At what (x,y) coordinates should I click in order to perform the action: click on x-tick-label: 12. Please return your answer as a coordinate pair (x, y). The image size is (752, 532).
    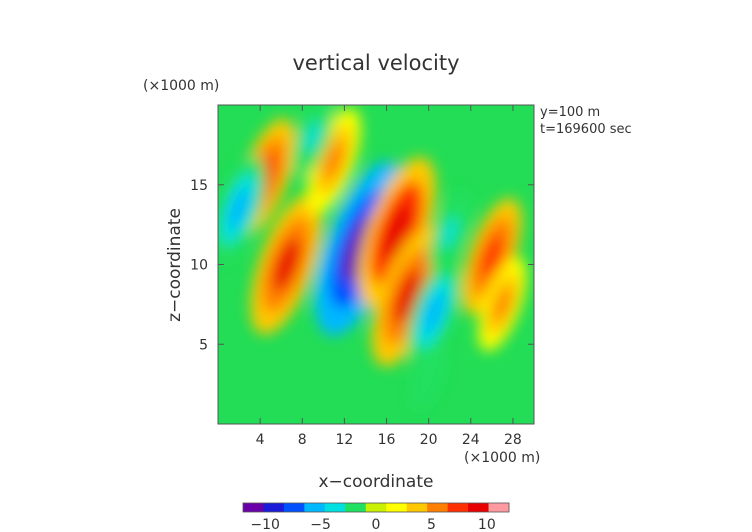
    Looking at the image, I should click on (344, 440).